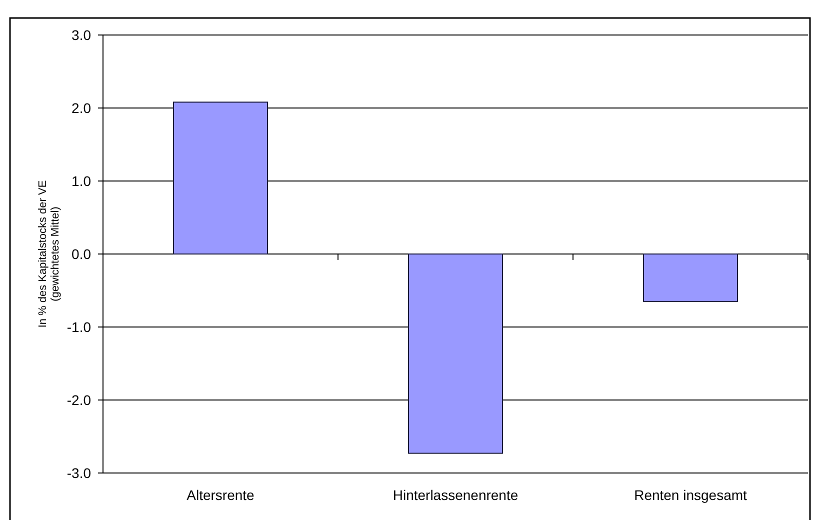 Image resolution: width=816 pixels, height=520 pixels. I want to click on x-tick-label: Renten insgesamt, so click(691, 495).